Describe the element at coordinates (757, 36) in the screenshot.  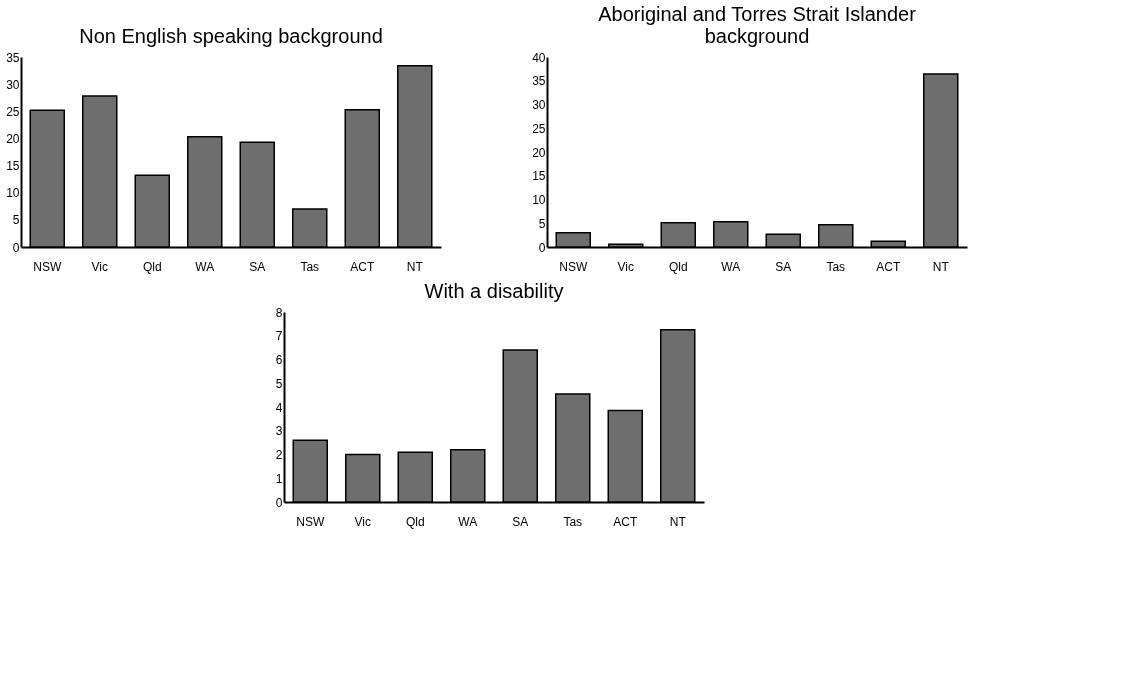
I see `text: background` at that location.